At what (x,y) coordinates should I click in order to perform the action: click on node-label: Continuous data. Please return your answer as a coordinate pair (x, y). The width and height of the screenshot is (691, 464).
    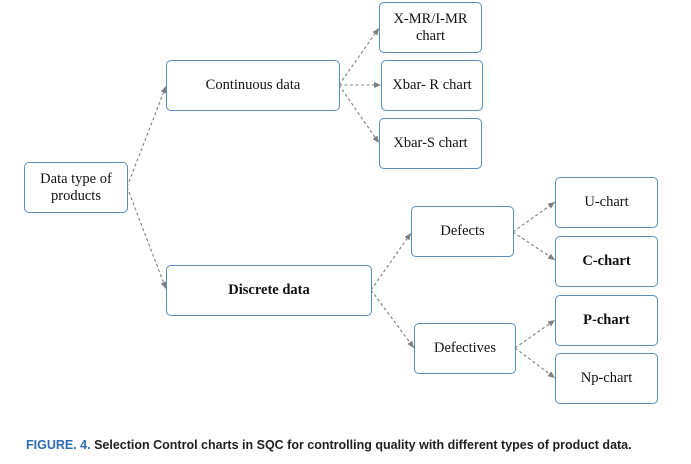
    Looking at the image, I should click on (253, 85).